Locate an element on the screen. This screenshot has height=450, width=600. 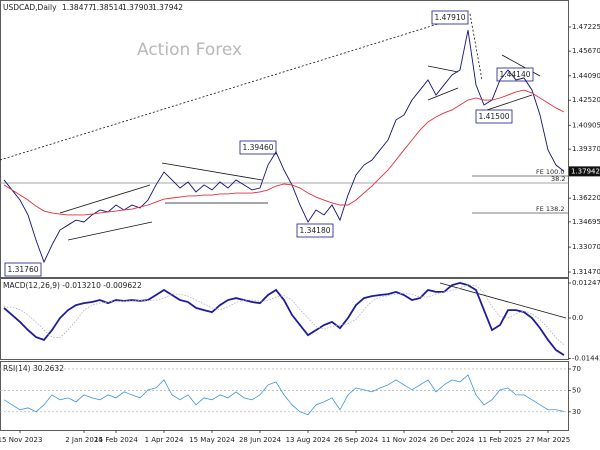
y-tick-label: 1.33070 is located at coordinates (586, 247).